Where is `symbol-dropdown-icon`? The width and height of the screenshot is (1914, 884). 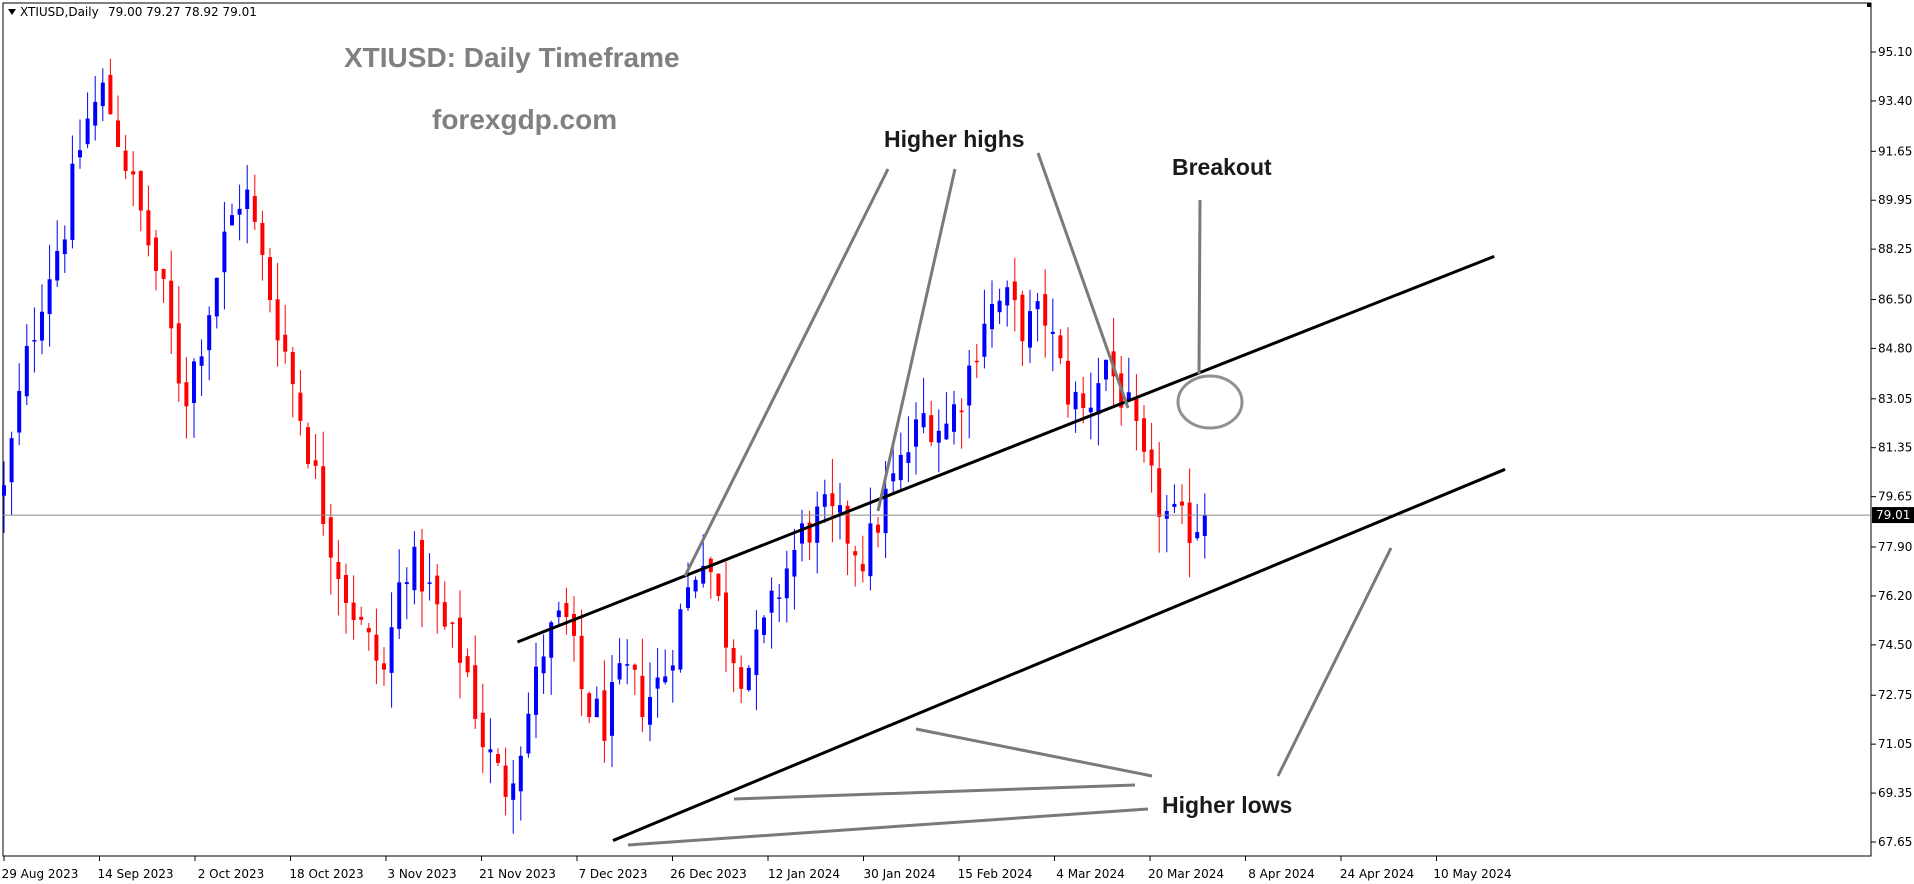
symbol-dropdown-icon is located at coordinates (12, 12).